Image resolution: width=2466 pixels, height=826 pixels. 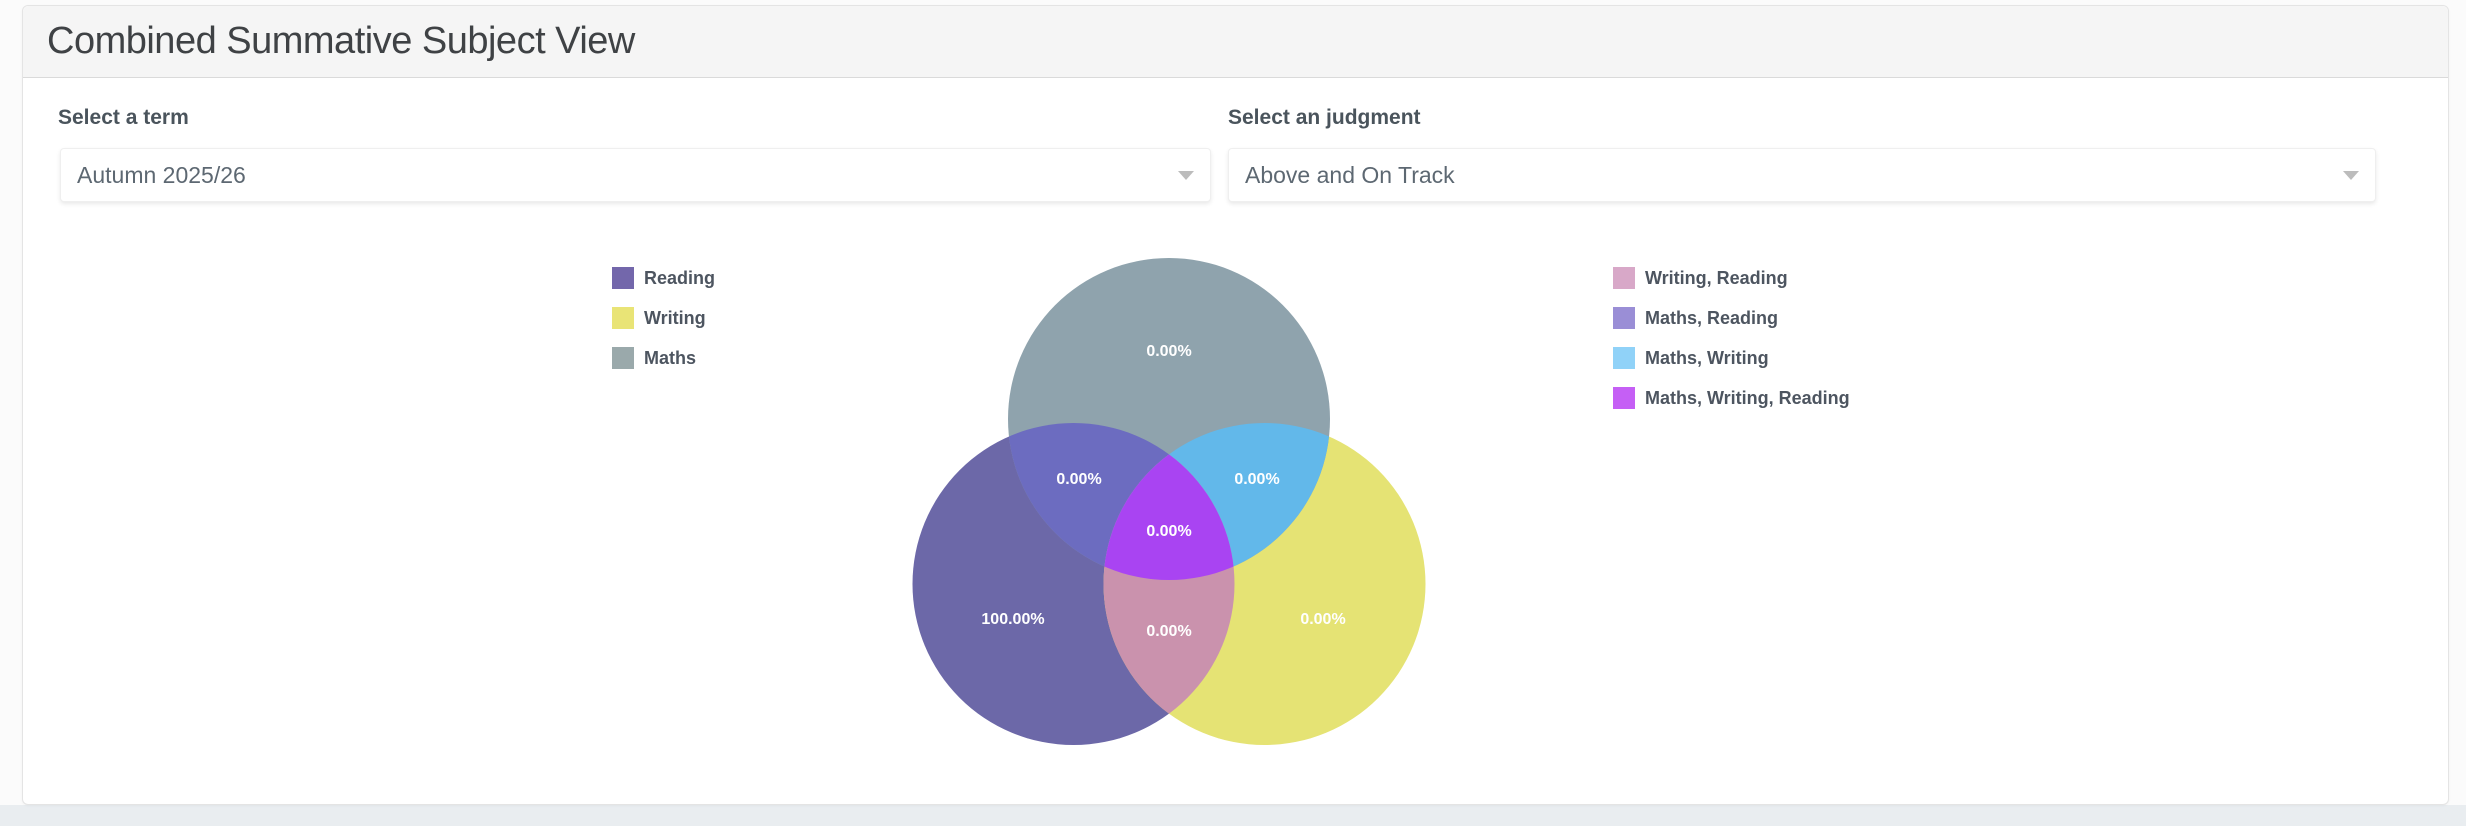 What do you see at coordinates (1731, 278) in the screenshot?
I see `legend-item-writing-reading: Writing, Reading` at bounding box center [1731, 278].